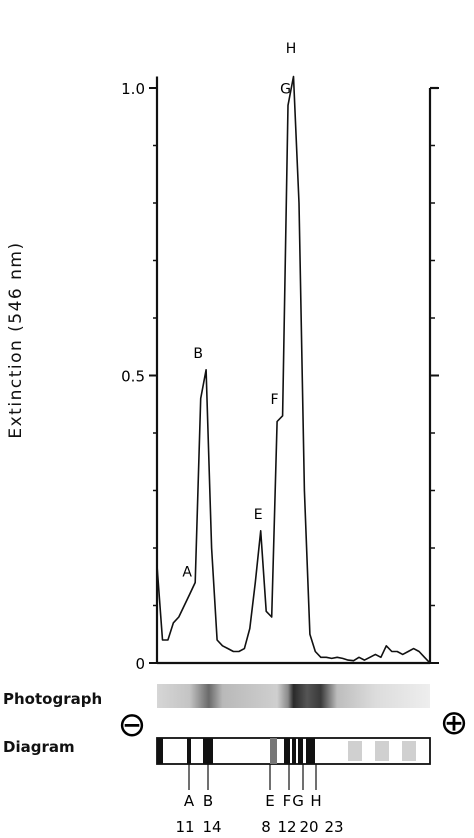 This screenshot has height=838, width=474. What do you see at coordinates (291, 49) in the screenshot?
I see `peak-label-h: H` at bounding box center [291, 49].